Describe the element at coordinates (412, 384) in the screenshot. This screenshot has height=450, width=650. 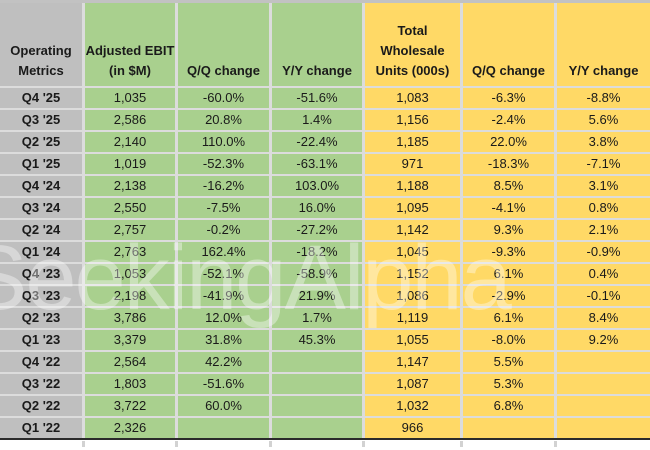
I see `units-value: 1,087` at that location.